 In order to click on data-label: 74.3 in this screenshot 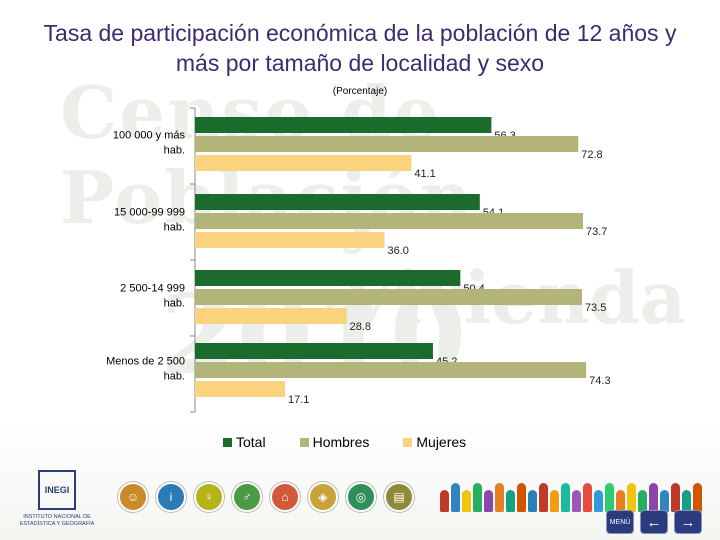, I will do `click(599, 381)`.